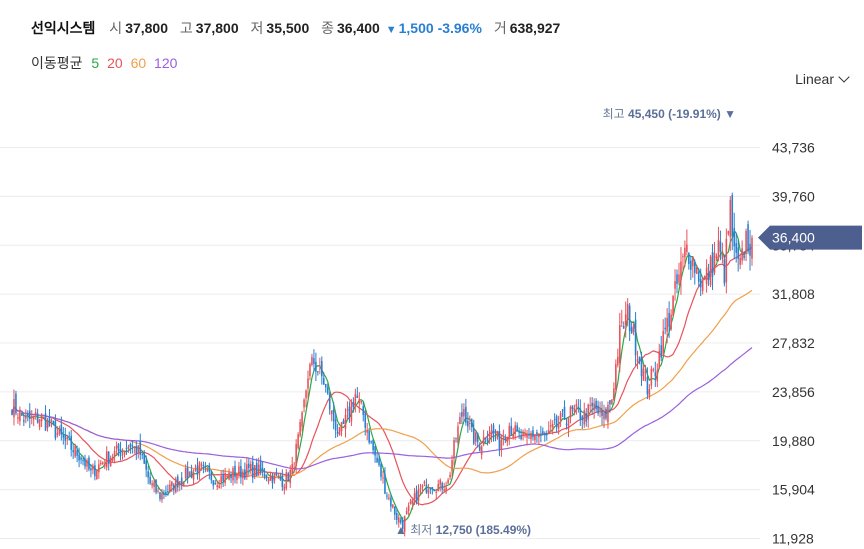  Describe the element at coordinates (106, 63) in the screenshot. I see `moving-average-legend: 이동평균 5 20 60 120` at that location.